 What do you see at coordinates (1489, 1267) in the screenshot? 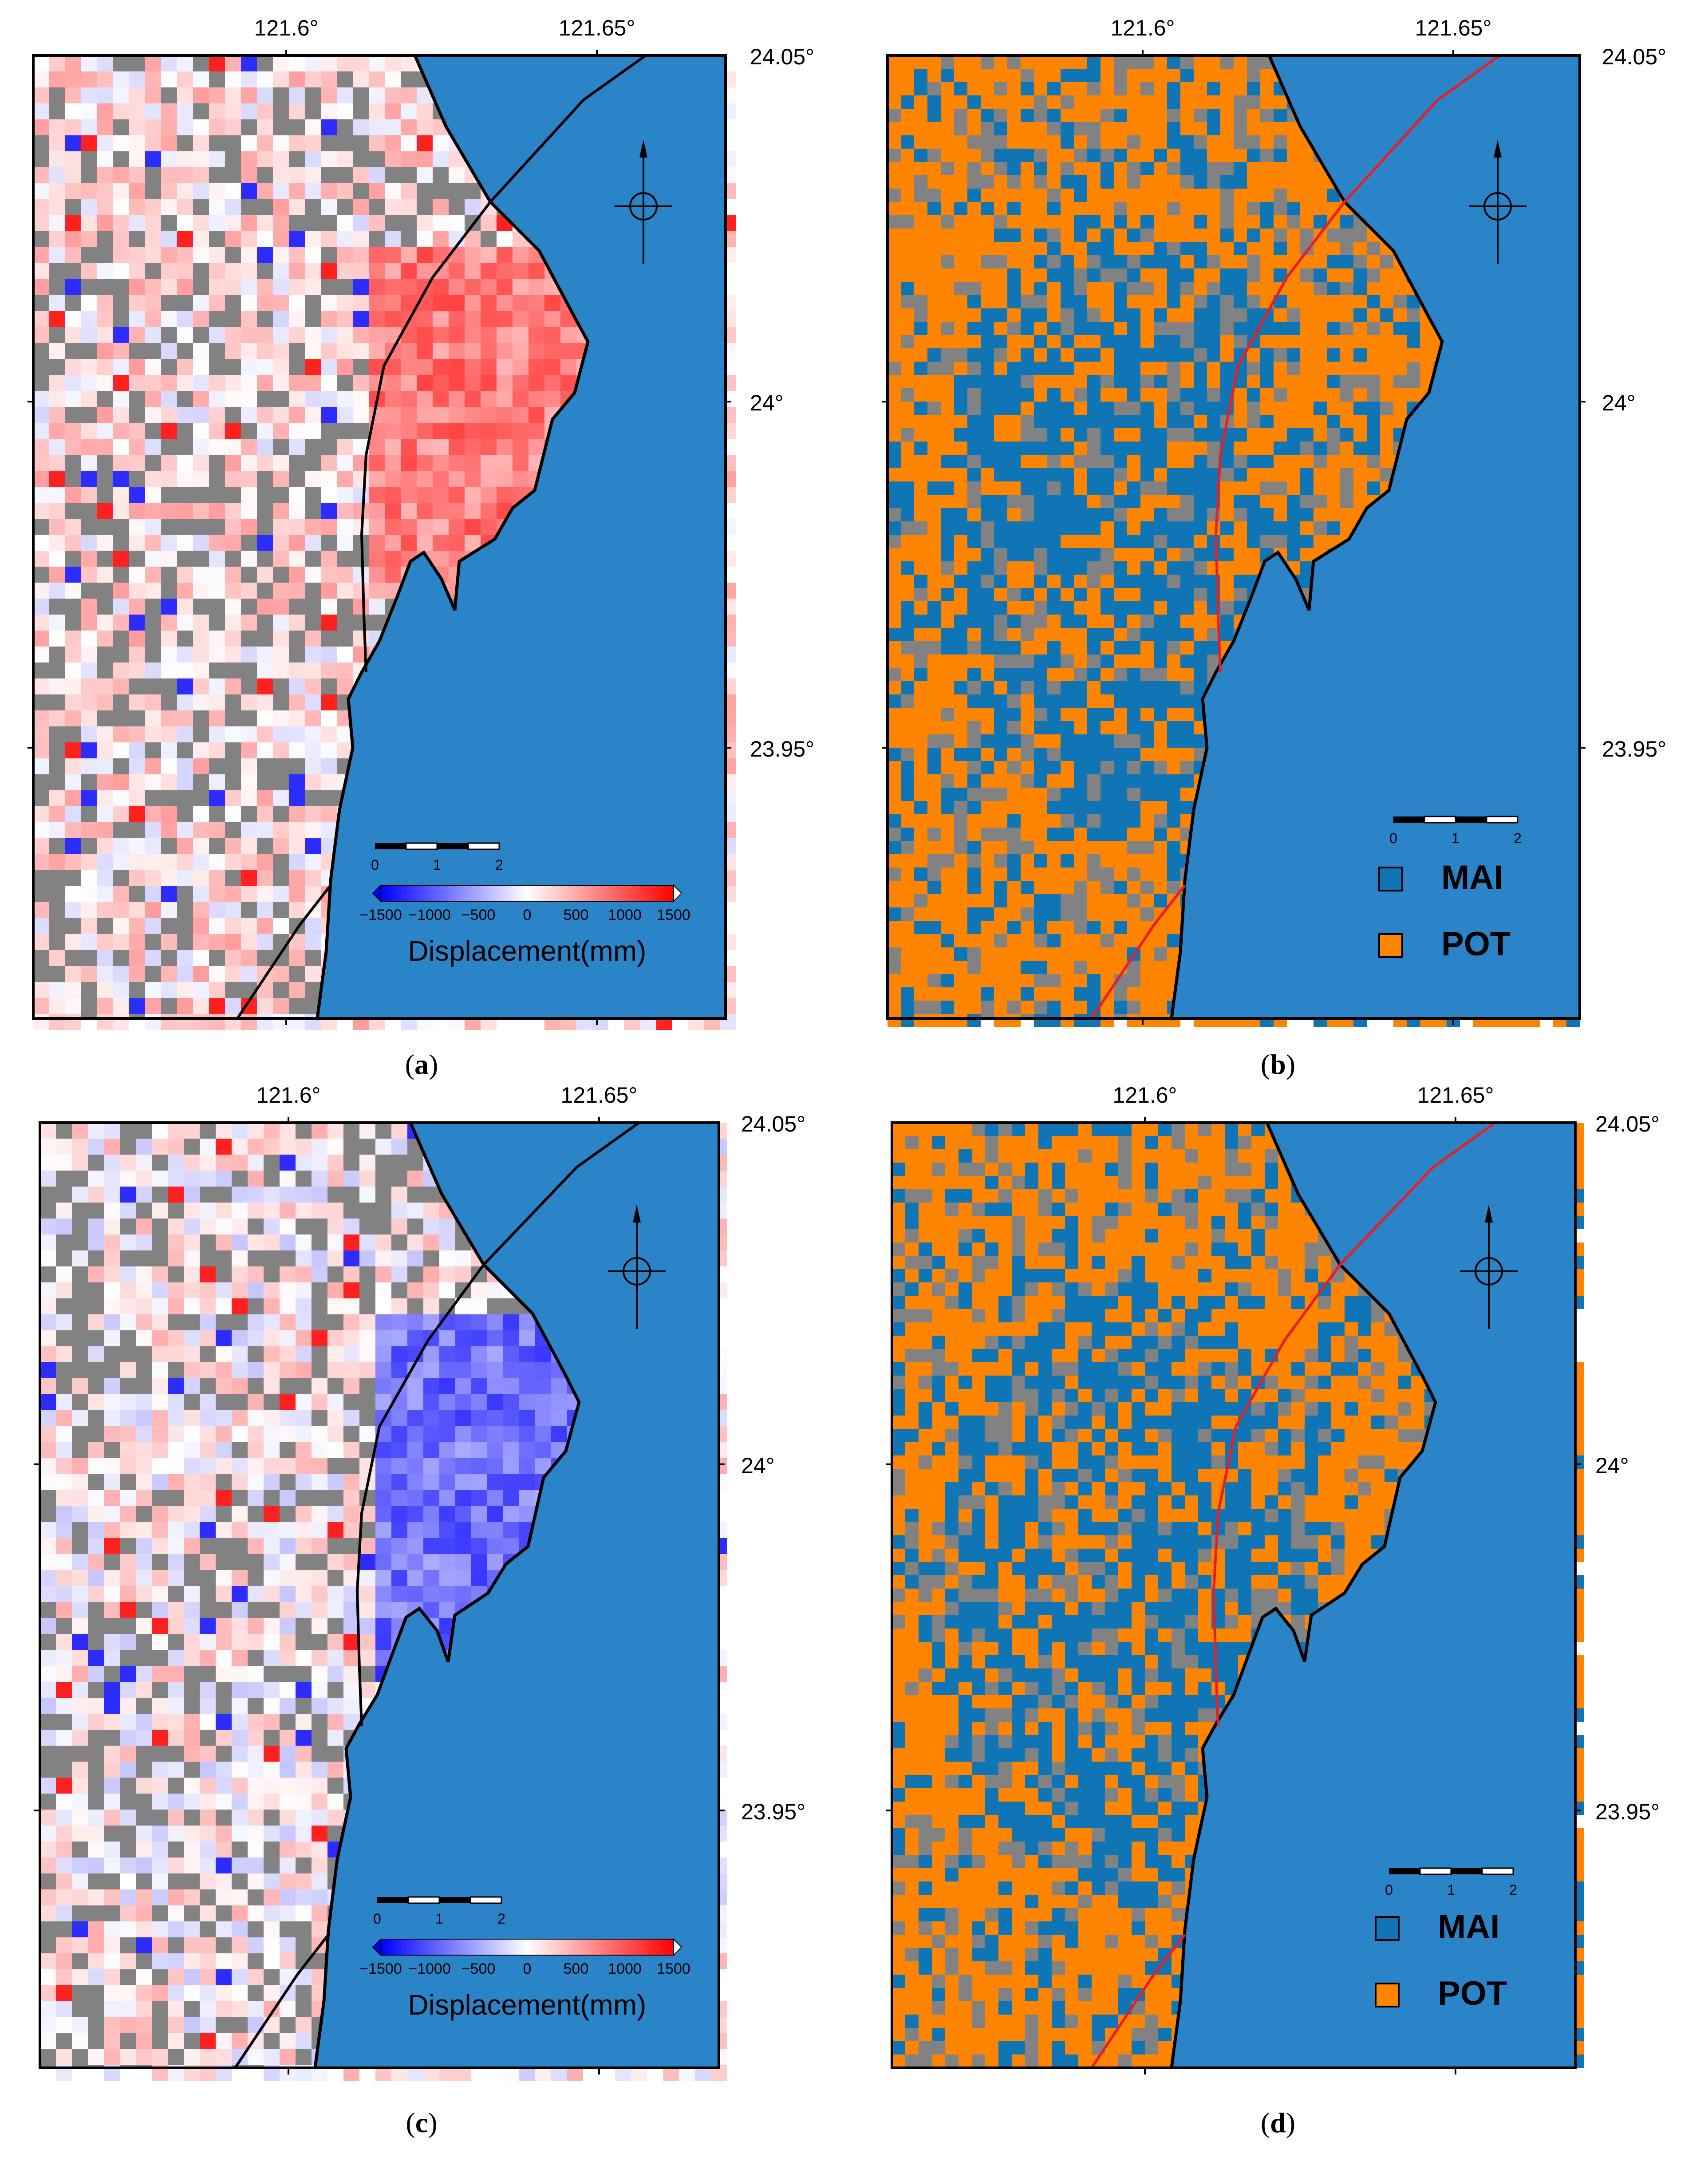
I see `panel-d-compass` at bounding box center [1489, 1267].